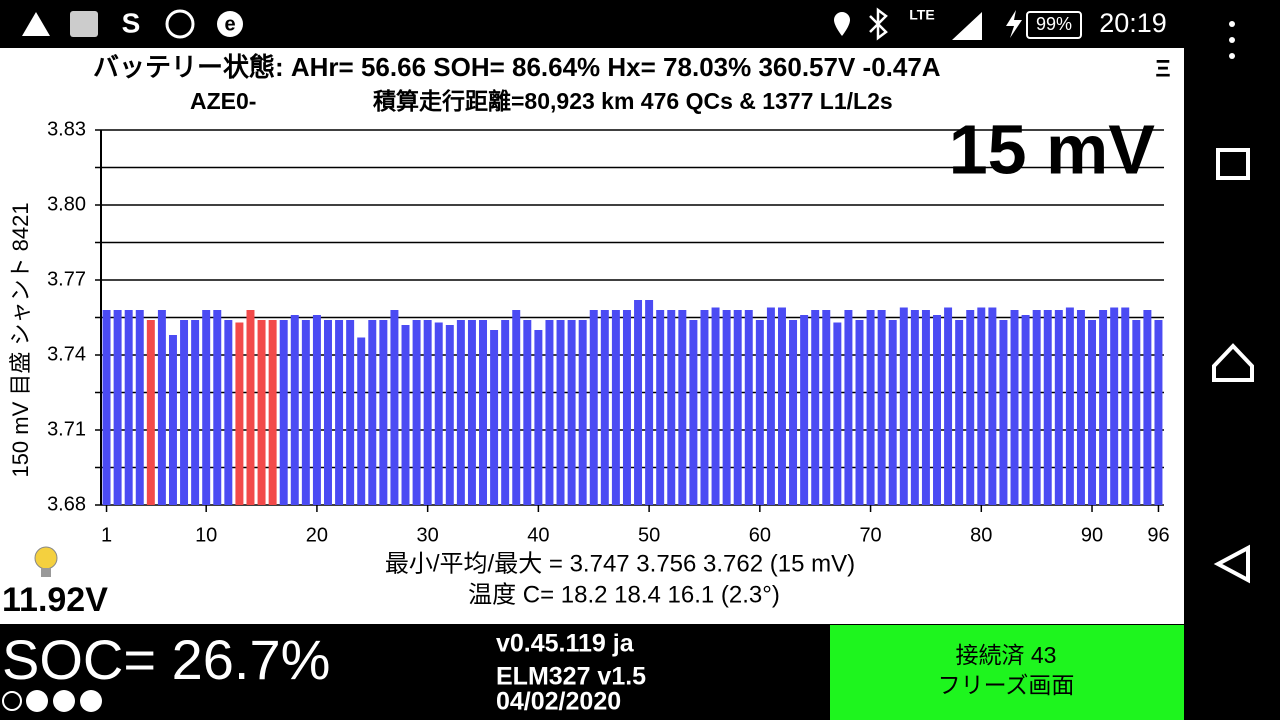  What do you see at coordinates (878, 24) in the screenshot?
I see `bluetooth-icon` at bounding box center [878, 24].